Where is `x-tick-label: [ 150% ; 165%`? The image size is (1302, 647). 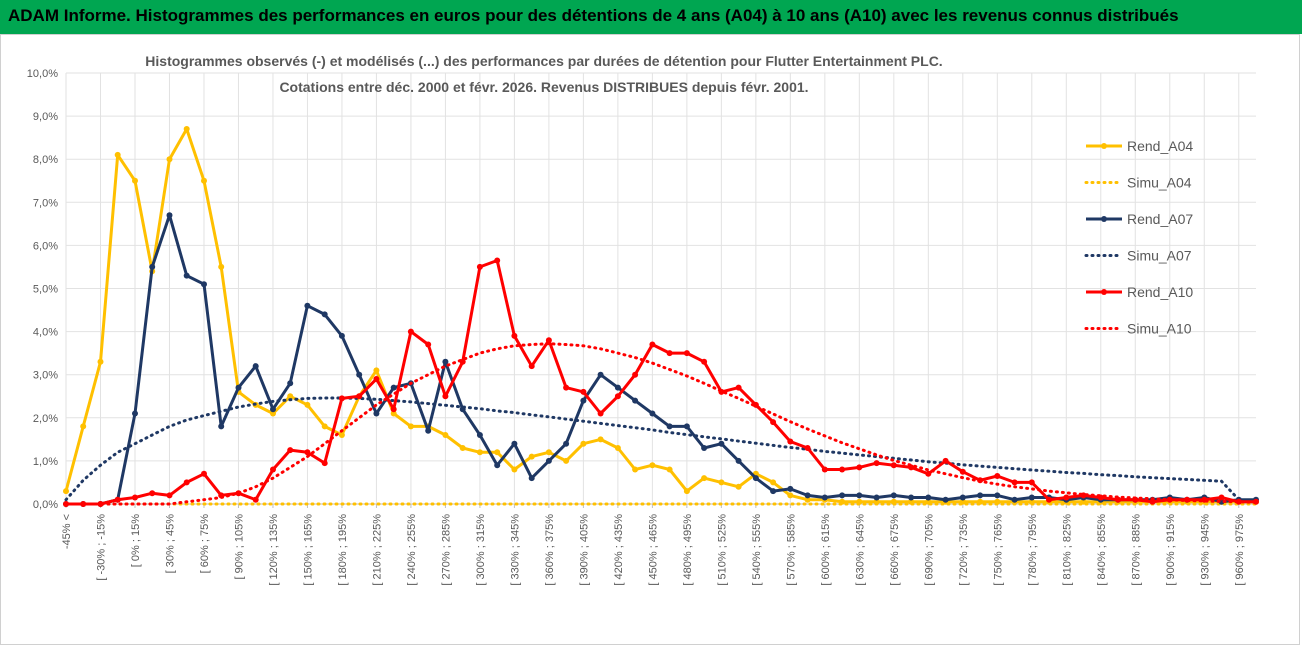 x-tick-label: [ 150% ; 165% is located at coordinates (308, 550).